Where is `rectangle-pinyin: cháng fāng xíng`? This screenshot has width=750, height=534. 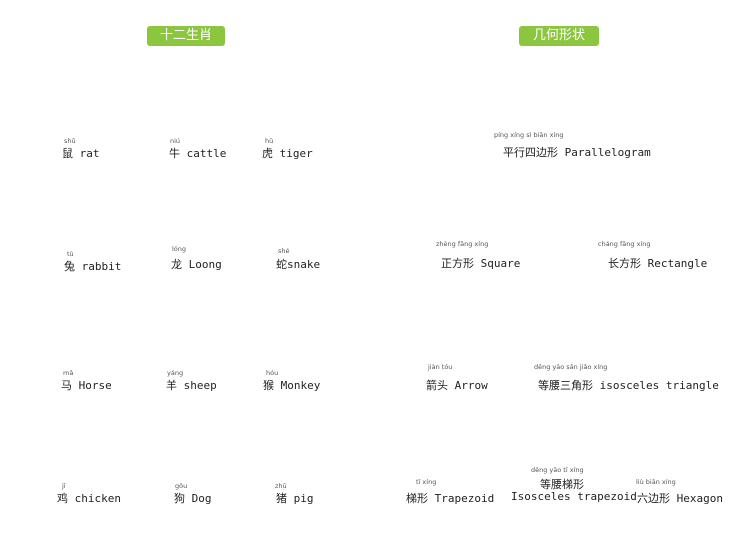
rectangle-pinyin: cháng fāng xíng is located at coordinates (624, 244).